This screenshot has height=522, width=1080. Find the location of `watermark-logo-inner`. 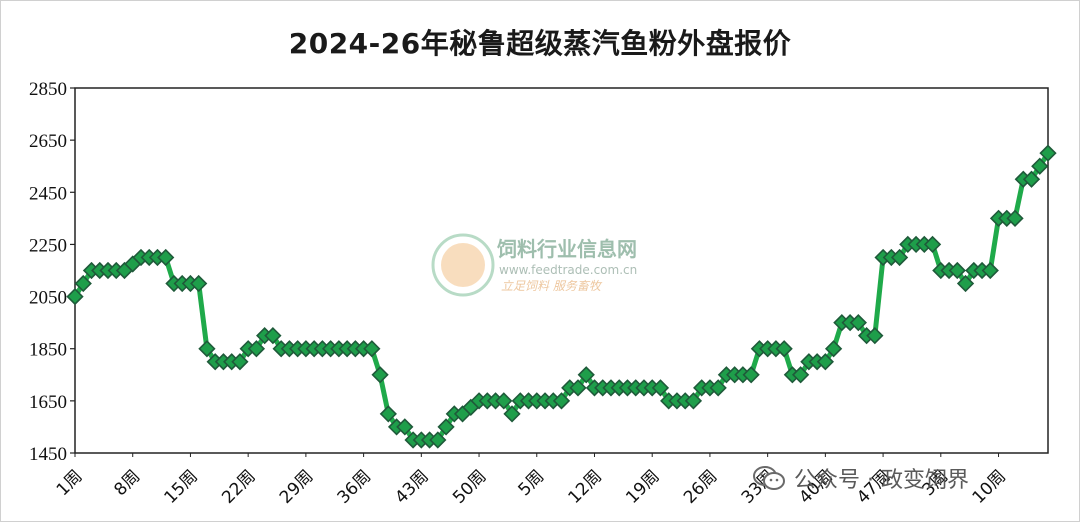

watermark-logo-inner is located at coordinates (463, 265).